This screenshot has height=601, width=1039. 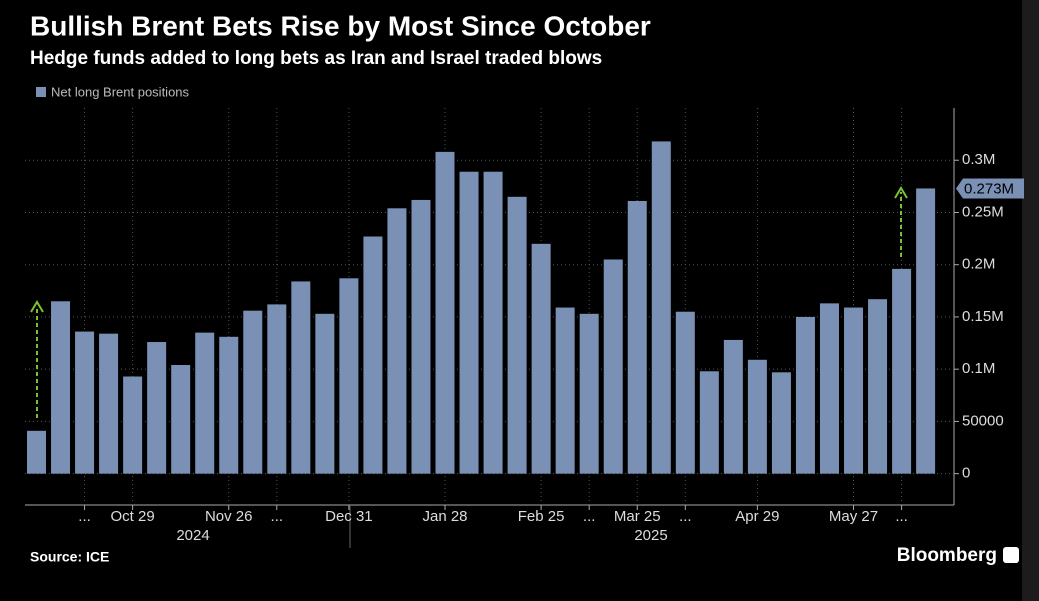 I want to click on year-label: 2024, so click(x=192, y=535).